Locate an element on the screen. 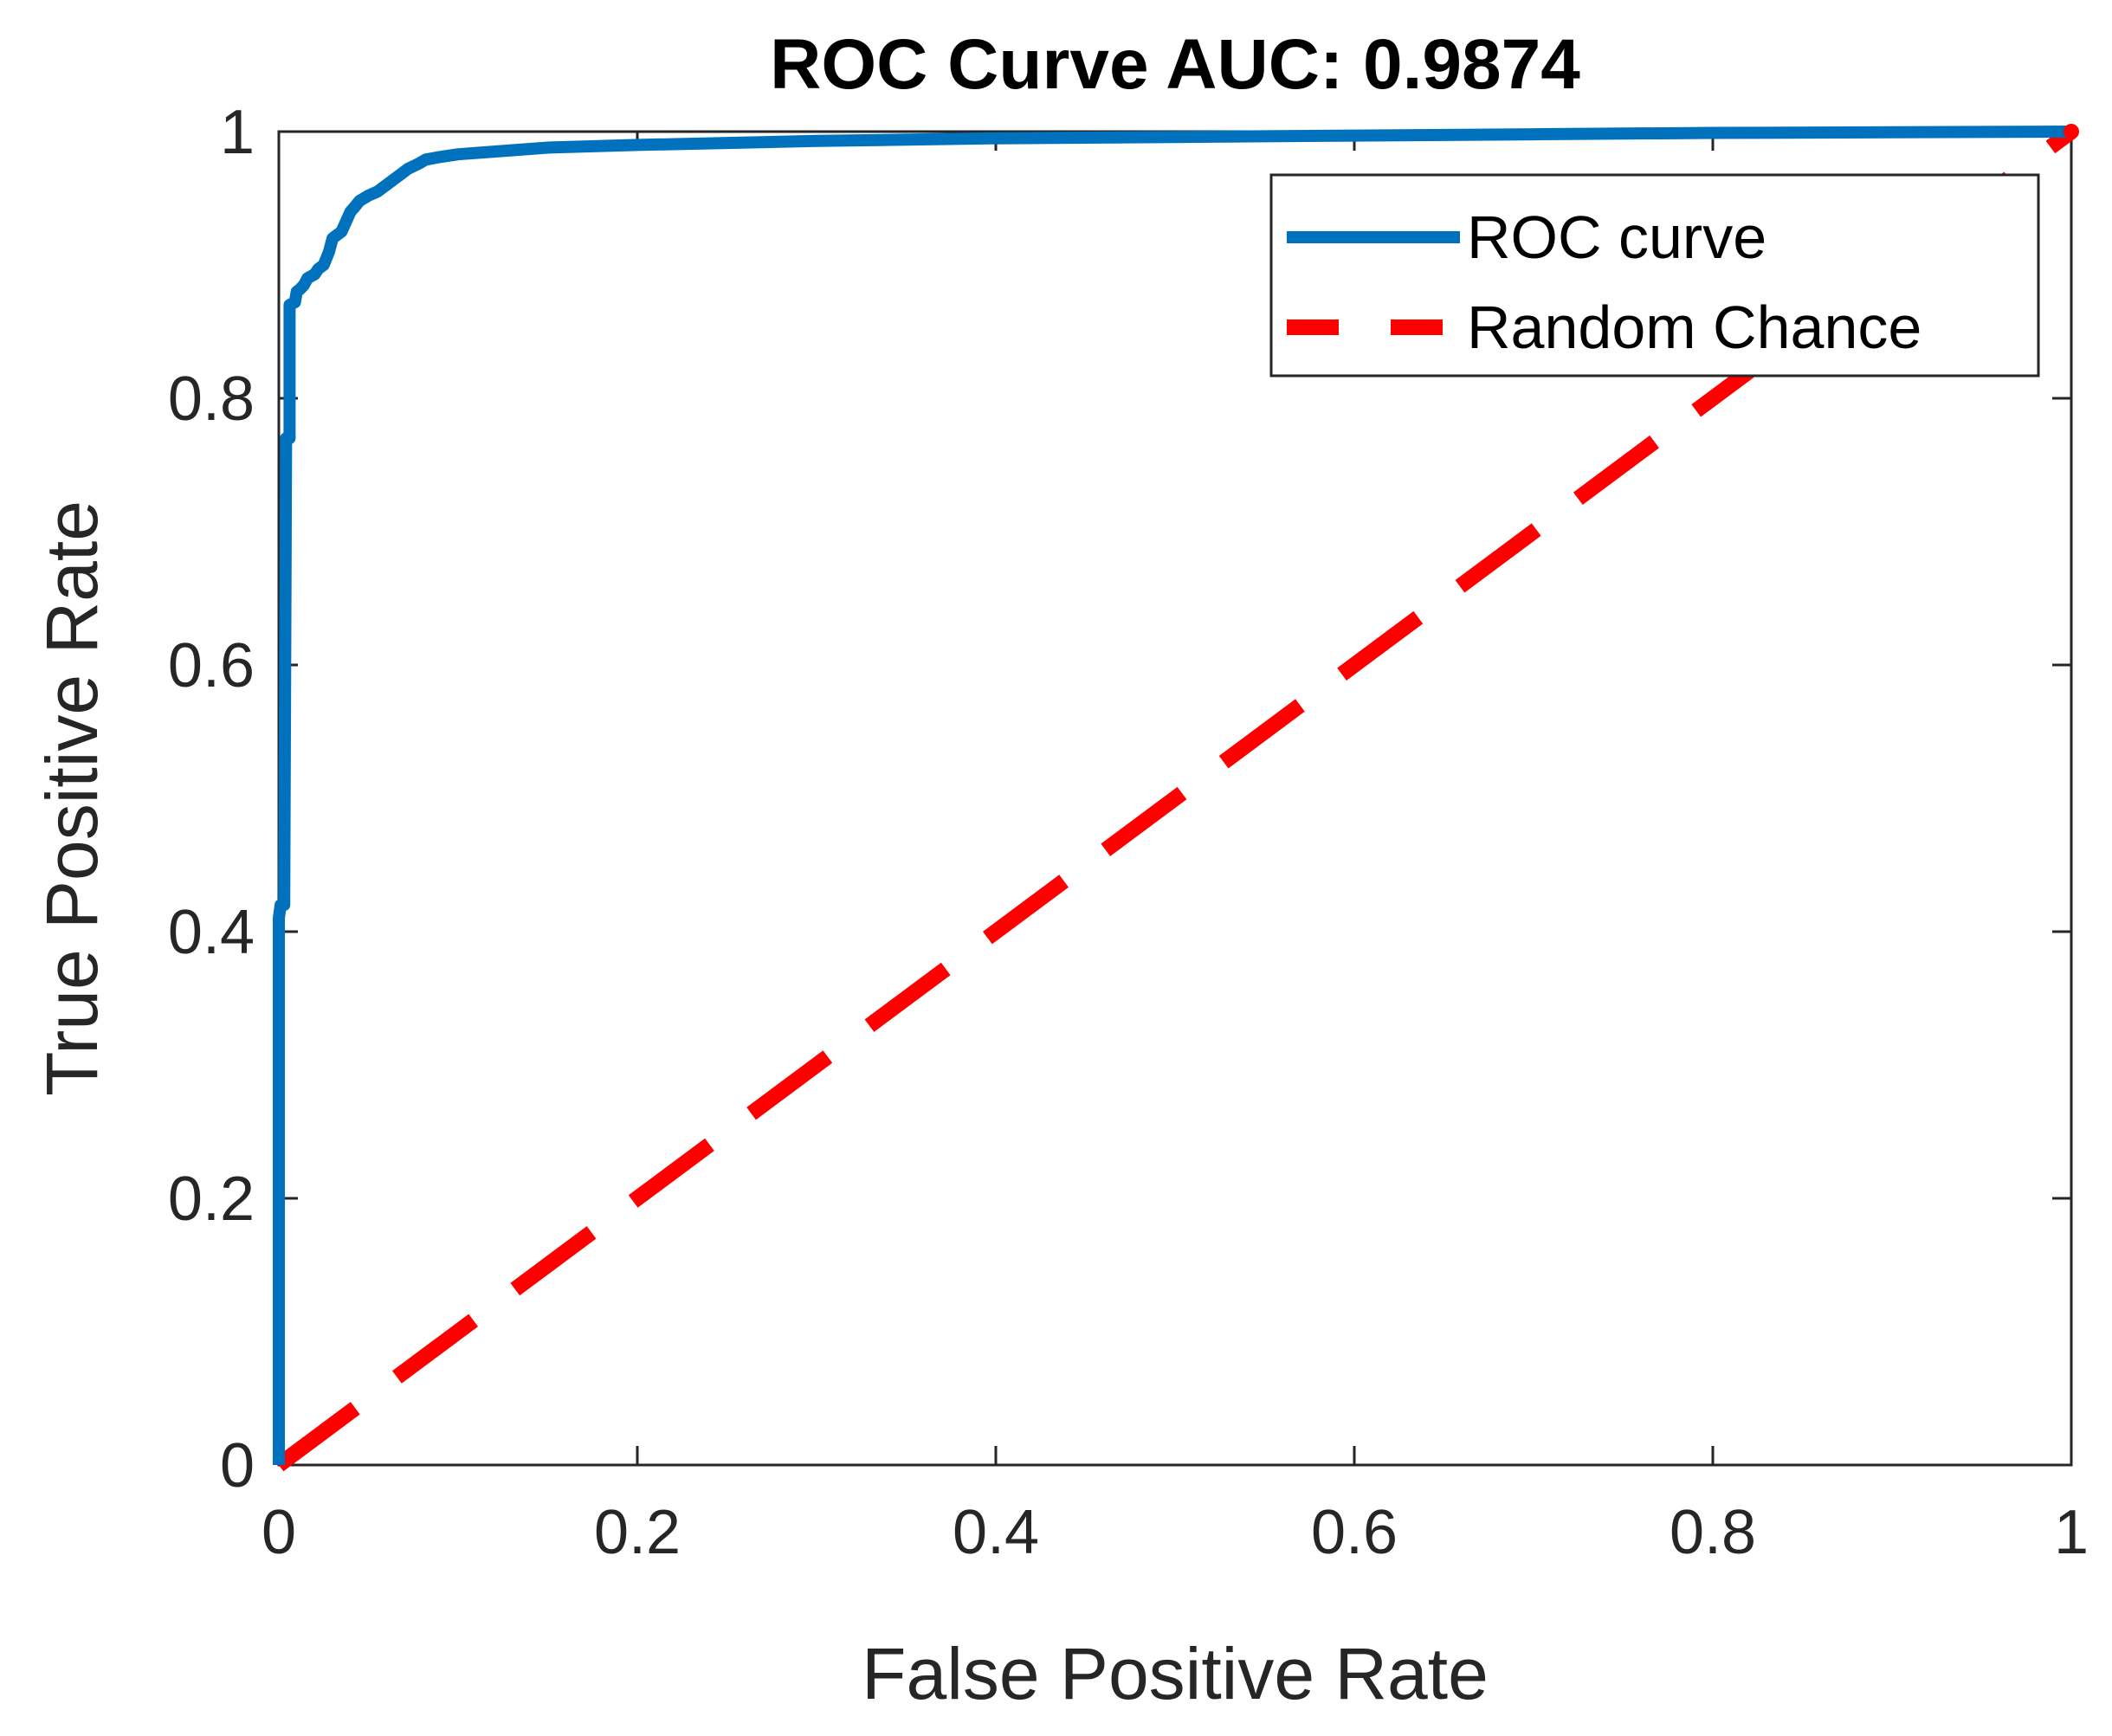 This screenshot has height=1736, width=2112. x-tick-label: 0.4 is located at coordinates (996, 1533).